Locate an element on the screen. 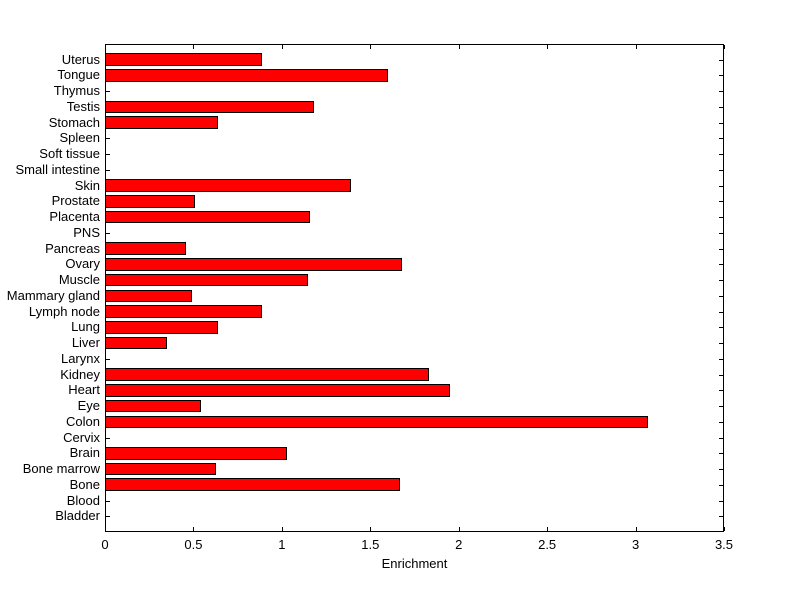  y-tick-label-lung: Lung is located at coordinates (85, 327).